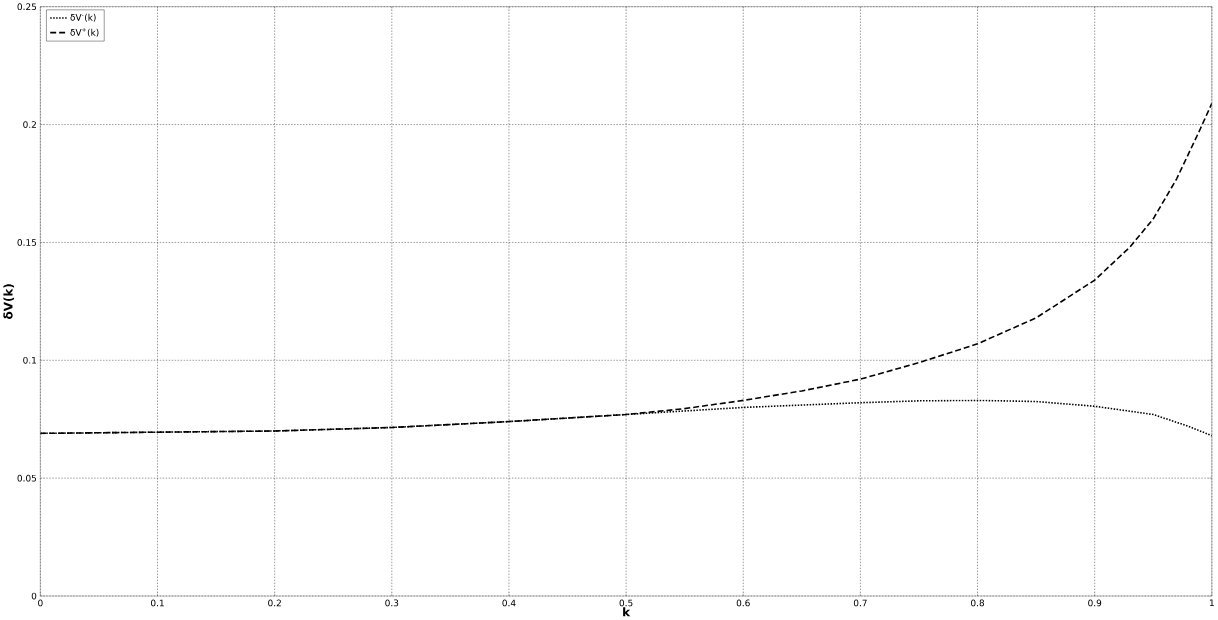 Image resolution: width=1218 pixels, height=620 pixels. Describe the element at coordinates (34, 596) in the screenshot. I see `y-tick-label: 0` at that location.